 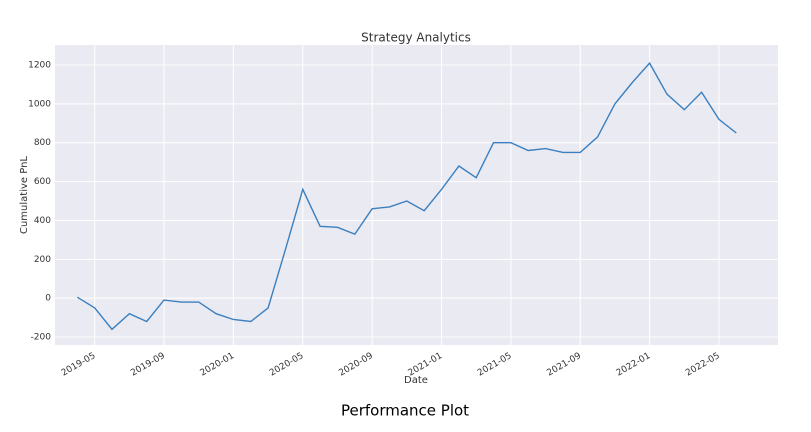 I want to click on y-axis-label: Cumulative PnL, so click(x=24, y=195).